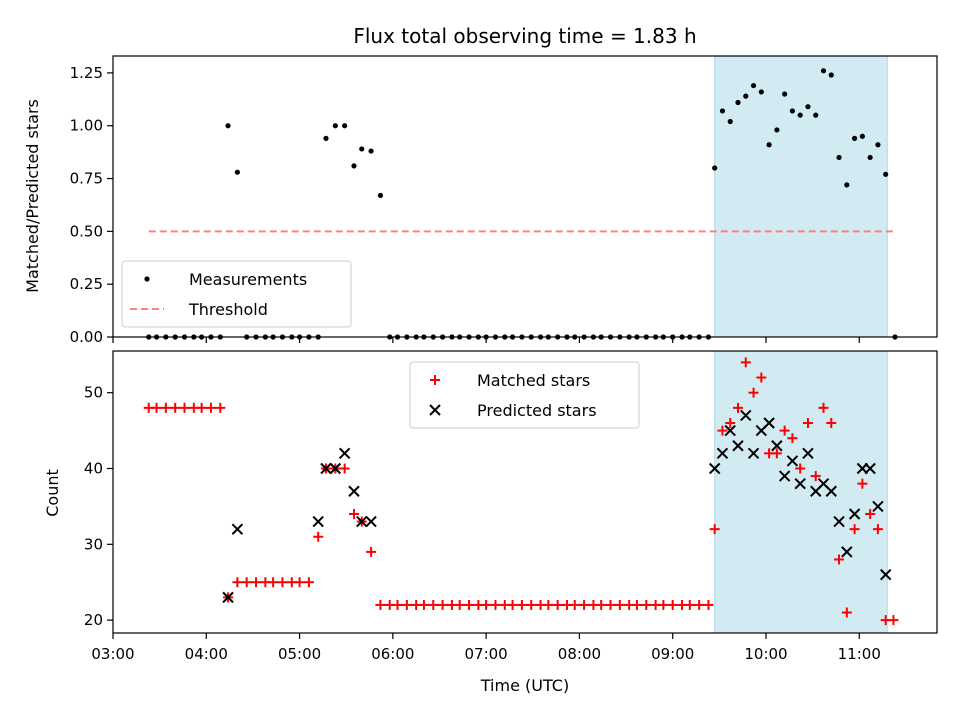 This screenshot has width=960, height=720. Describe the element at coordinates (86, 126) in the screenshot. I see `y-tick-label: 1.00` at that location.